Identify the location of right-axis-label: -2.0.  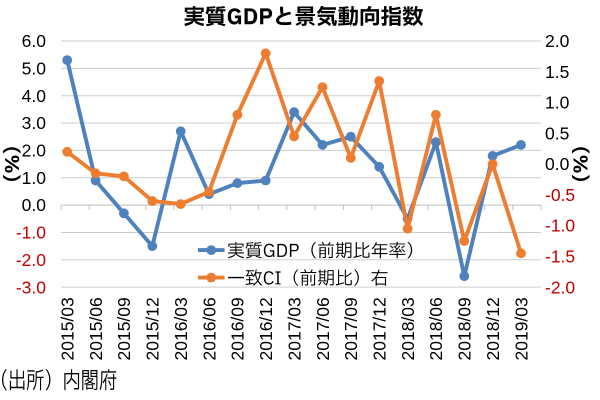
(560, 287).